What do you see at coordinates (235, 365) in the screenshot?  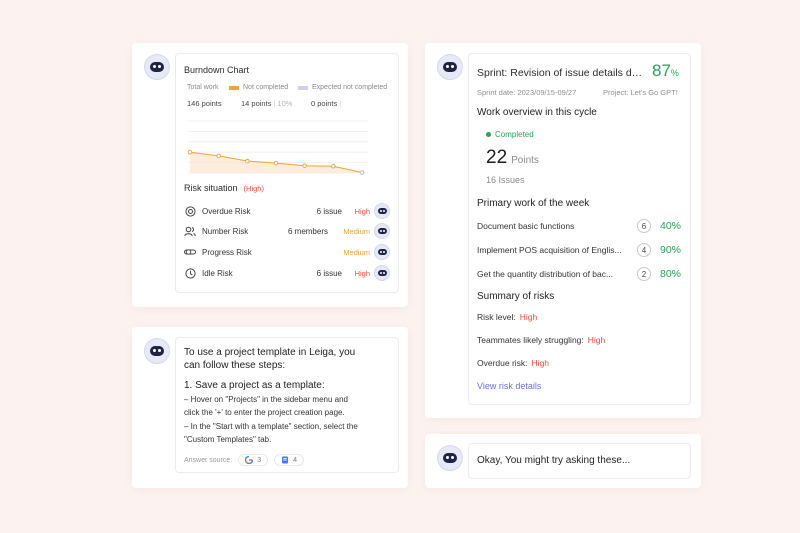 I see `answer-intro-line2: can follow these steps:` at bounding box center [235, 365].